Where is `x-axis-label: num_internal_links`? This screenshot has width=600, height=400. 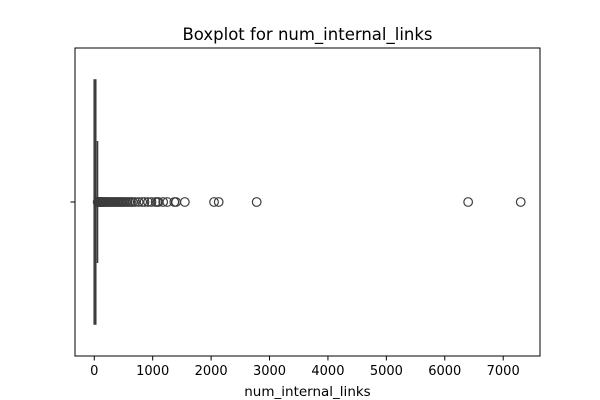
x-axis-label: num_internal_links is located at coordinates (307, 392).